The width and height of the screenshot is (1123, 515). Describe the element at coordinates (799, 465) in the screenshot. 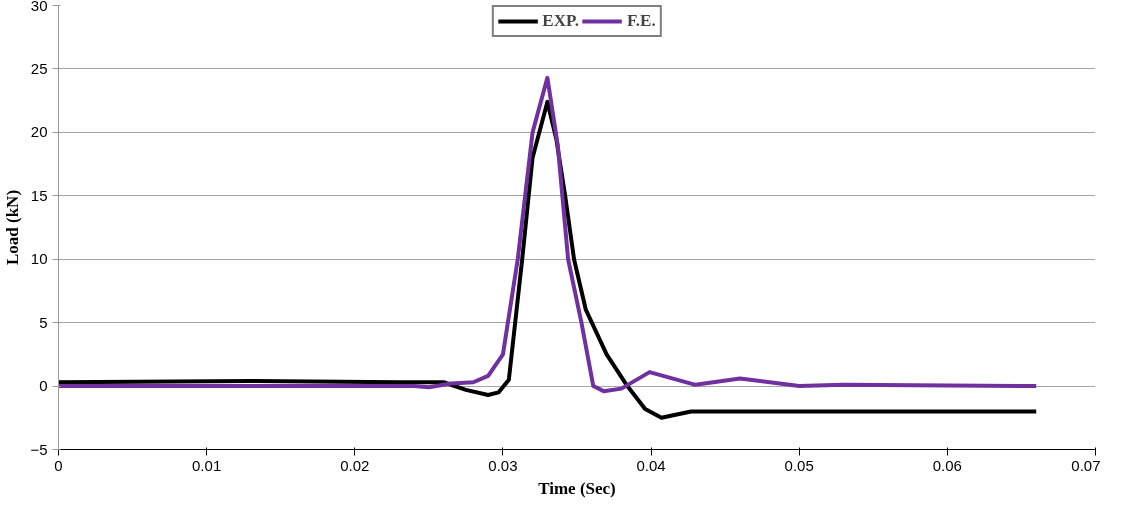

I see `x-tick-label: 0.05` at that location.